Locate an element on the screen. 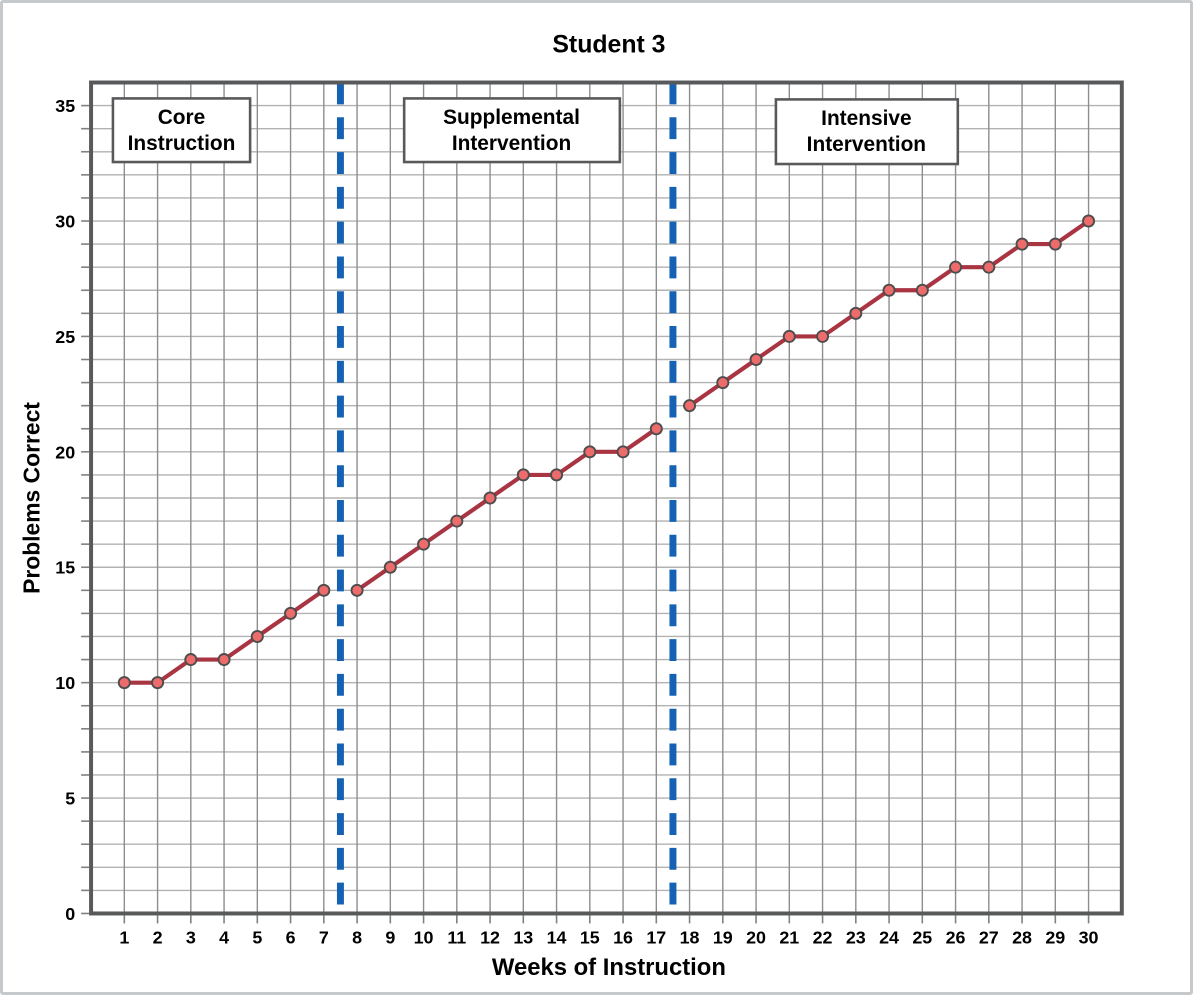 This screenshot has height=995, width=1193. x-tick-label: 6 is located at coordinates (291, 937).